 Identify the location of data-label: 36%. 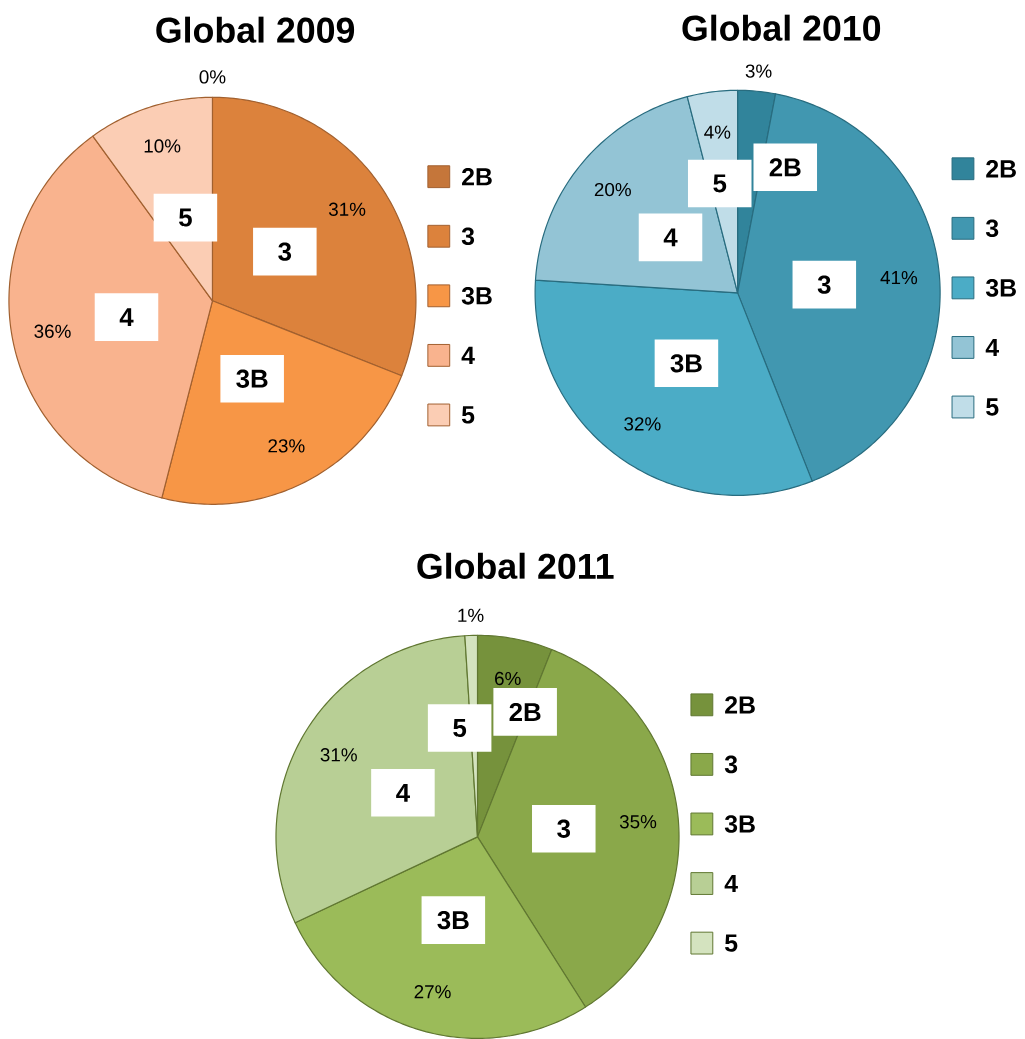
(52, 331).